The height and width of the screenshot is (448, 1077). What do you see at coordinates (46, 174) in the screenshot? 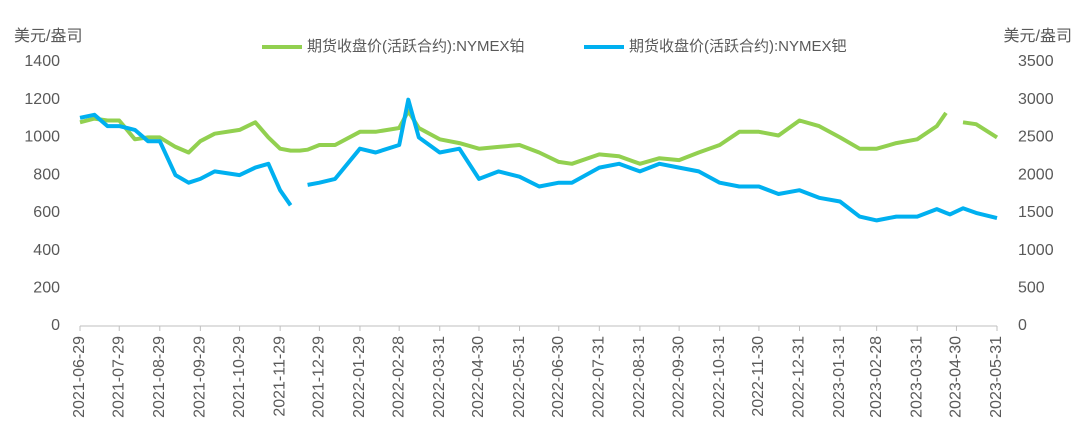
I see `y-tick-label: 800` at bounding box center [46, 174].